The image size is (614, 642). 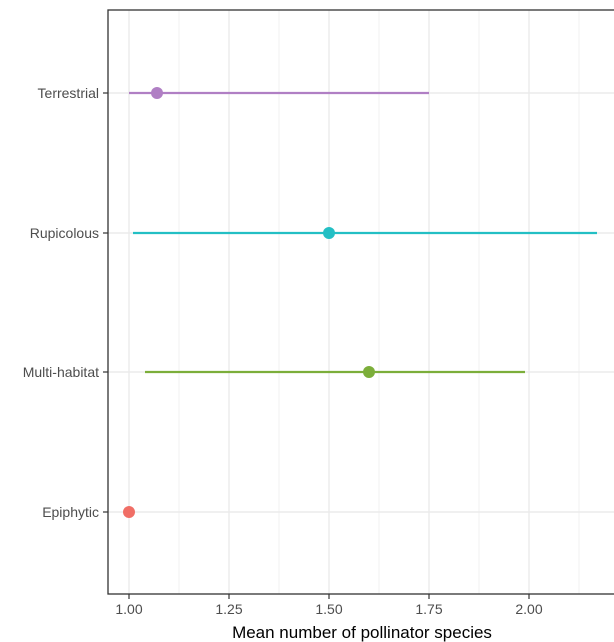 What do you see at coordinates (228, 609) in the screenshot?
I see `x-tick-label: 1.25` at bounding box center [228, 609].